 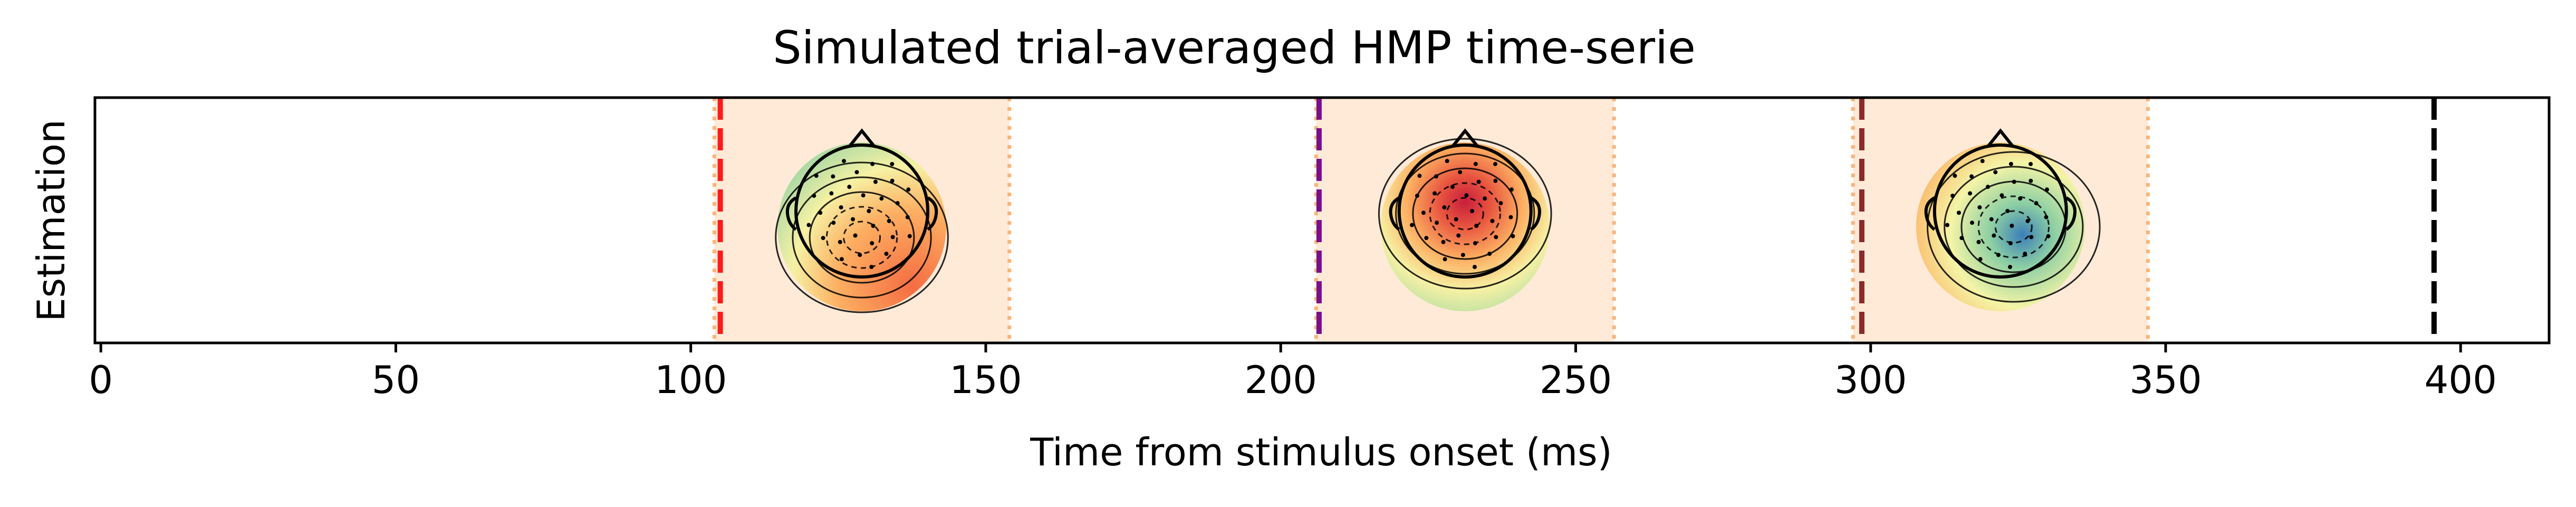 What do you see at coordinates (396, 380) in the screenshot?
I see `x-tick-label-50: 50` at bounding box center [396, 380].